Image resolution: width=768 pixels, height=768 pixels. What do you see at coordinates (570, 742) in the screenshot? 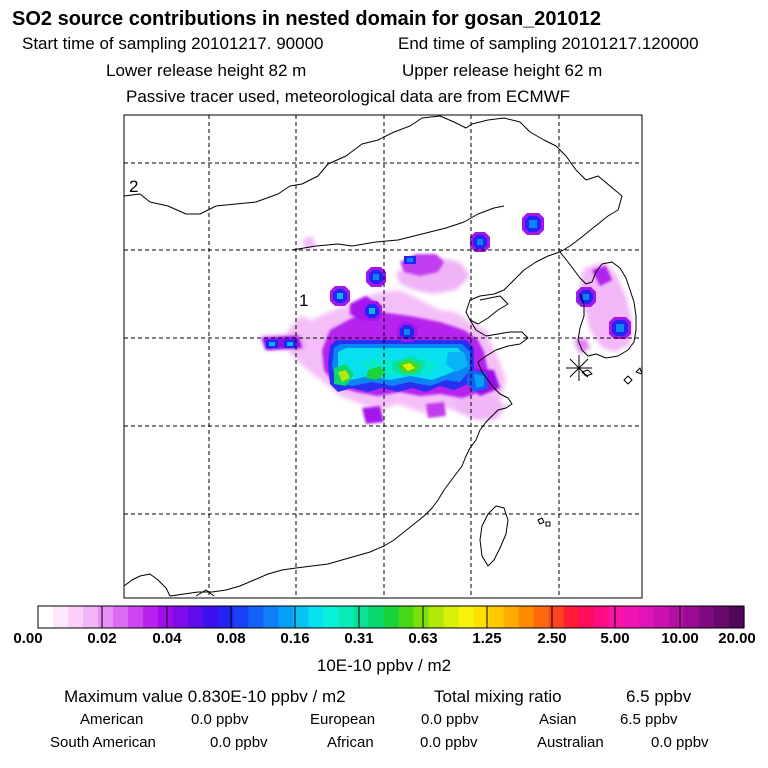
I see `region-name: Australian` at bounding box center [570, 742].